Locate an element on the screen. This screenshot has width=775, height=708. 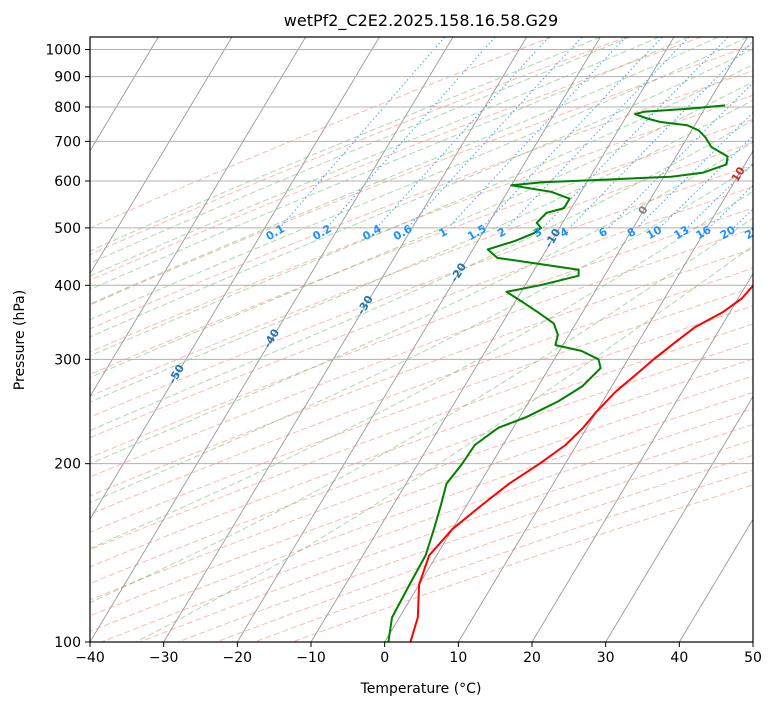
x-axis: −40 −30 −20 −10 0 10 20 30 40 50 is located at coordinates (418, 654).